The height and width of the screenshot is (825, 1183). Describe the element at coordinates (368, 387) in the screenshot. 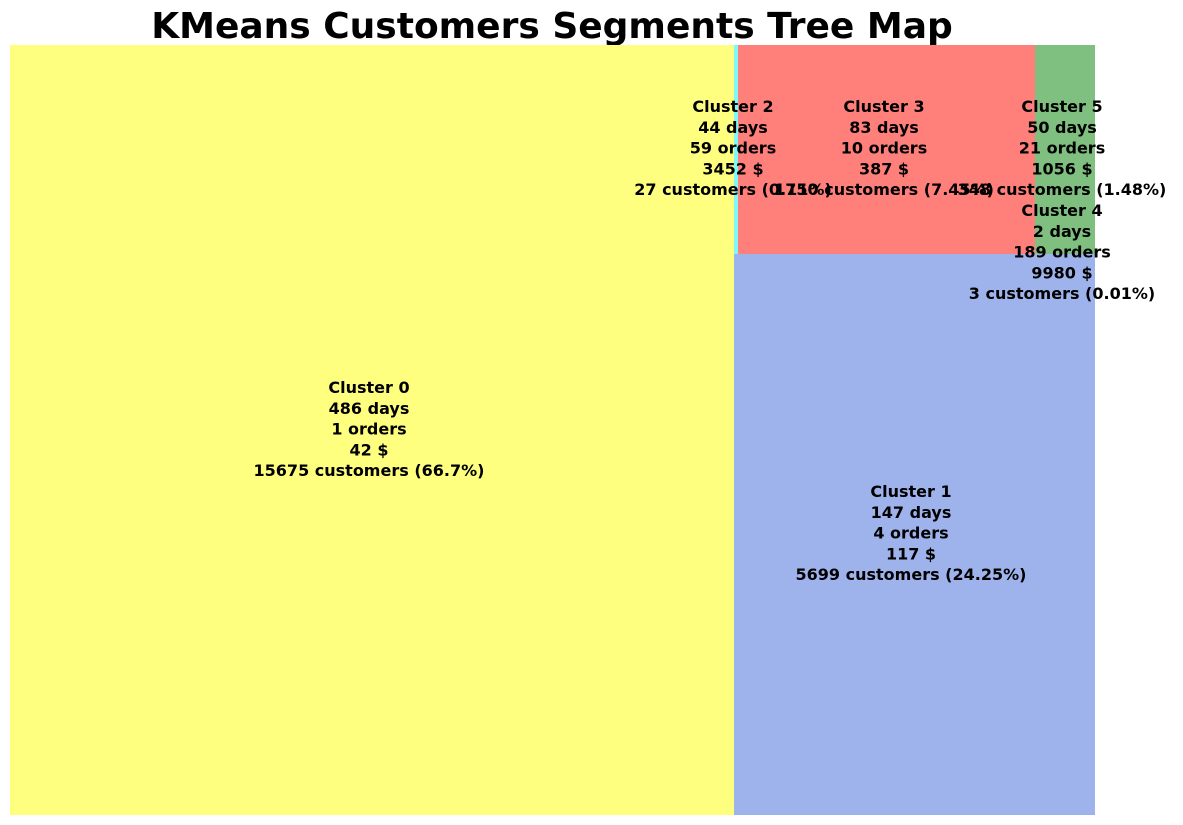

I see `treemap-label-line: Cluster 0` at that location.